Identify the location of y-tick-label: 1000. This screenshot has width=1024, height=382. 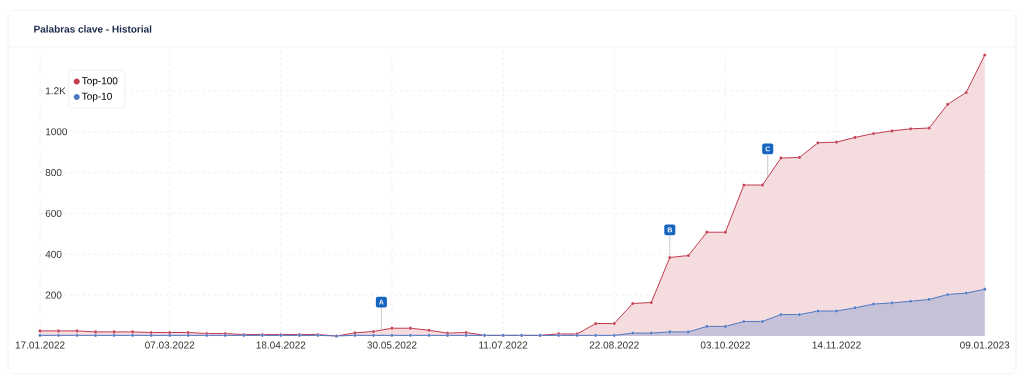
(56, 132).